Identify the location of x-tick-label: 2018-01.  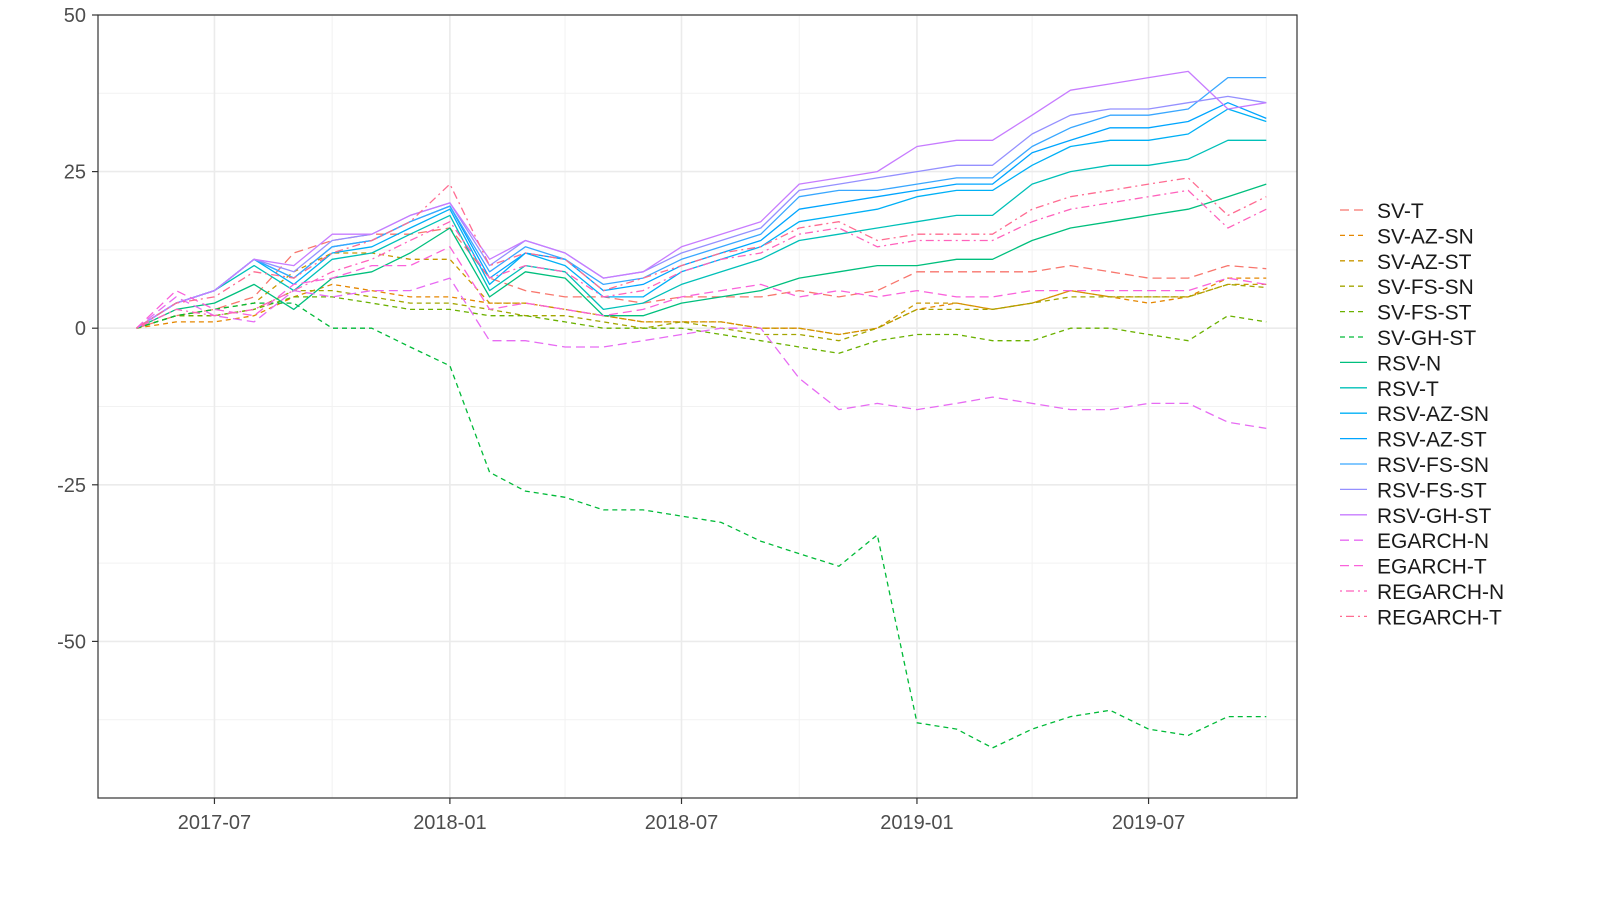
(449, 823).